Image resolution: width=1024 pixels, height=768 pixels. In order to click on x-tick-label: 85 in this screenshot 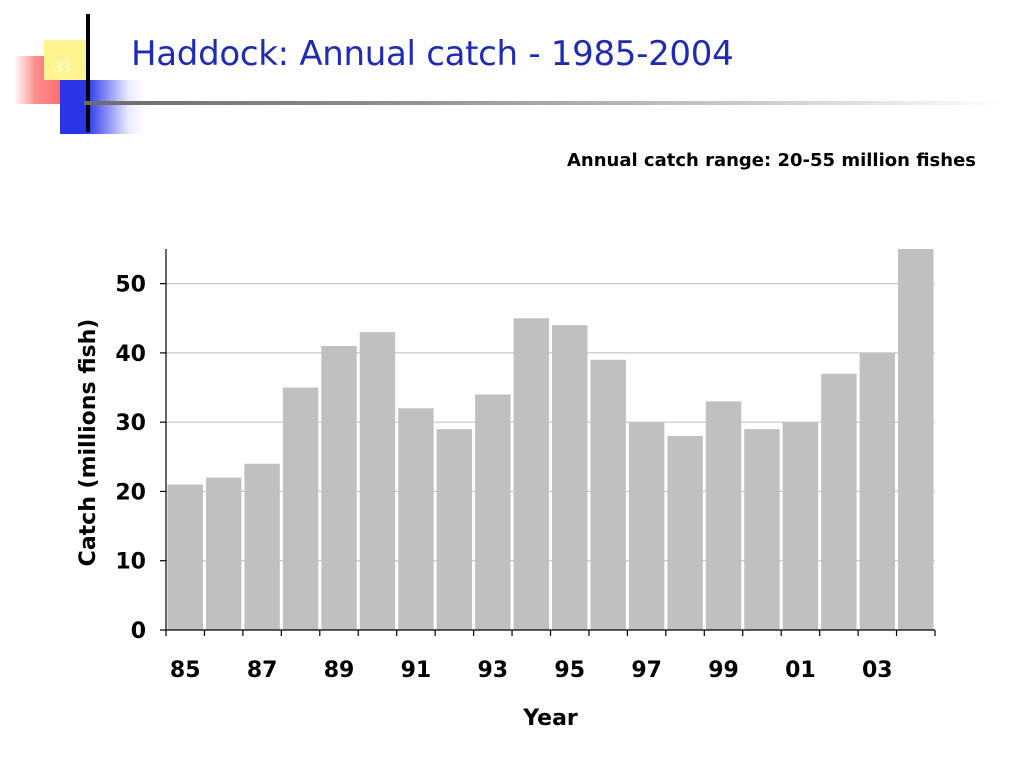, I will do `click(185, 670)`.